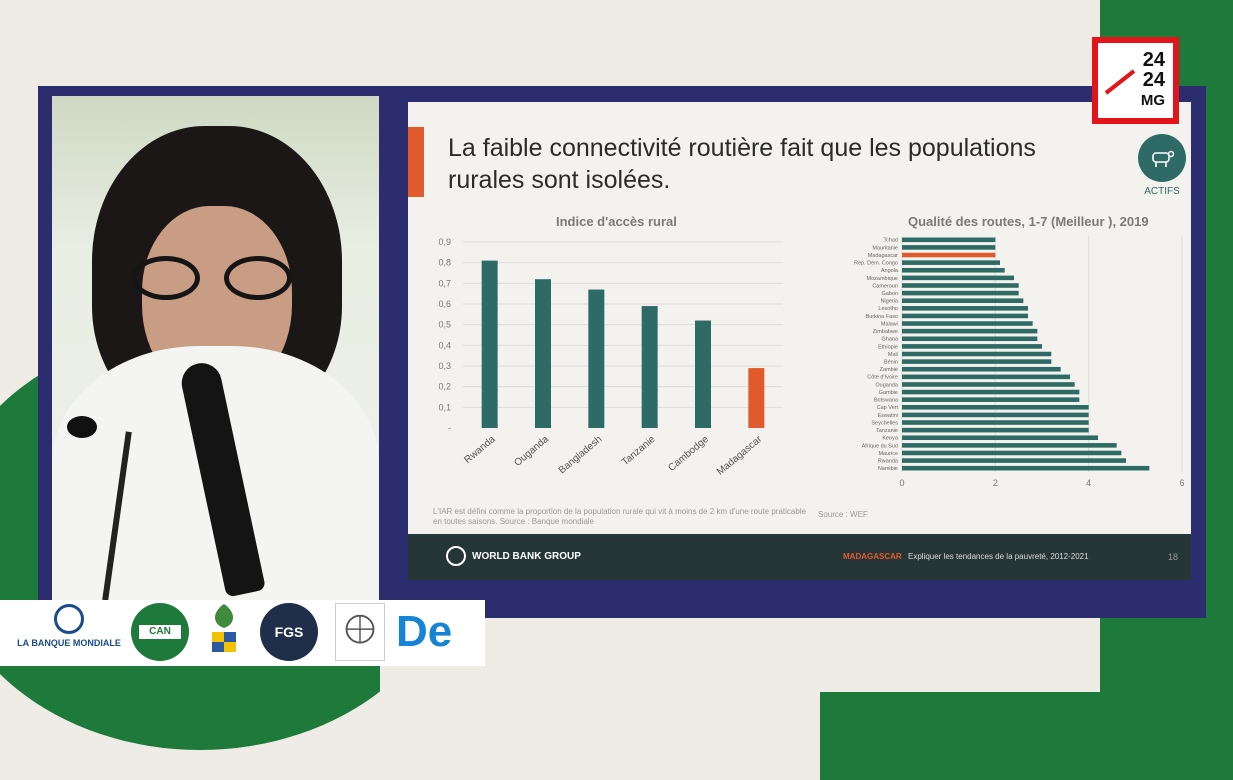 This screenshot has height=780, width=1233. I want to click on y-tick-label: Gabon, so click(889, 294).